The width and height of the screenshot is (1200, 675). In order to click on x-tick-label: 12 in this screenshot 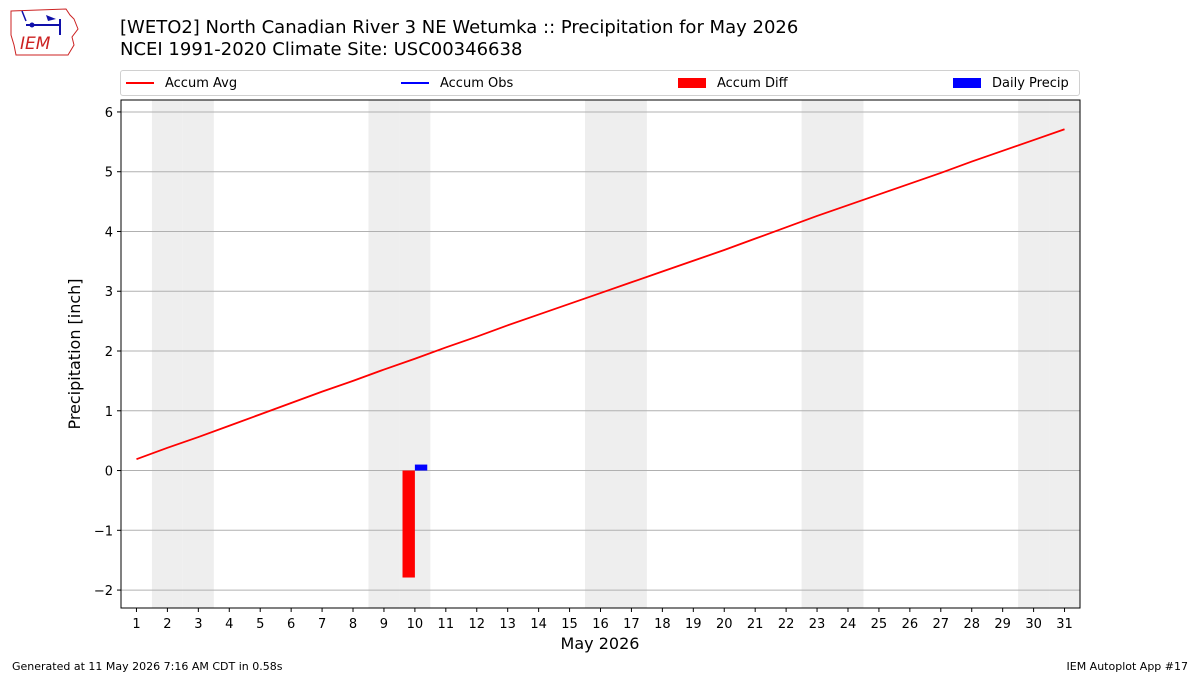, I will do `click(476, 624)`.